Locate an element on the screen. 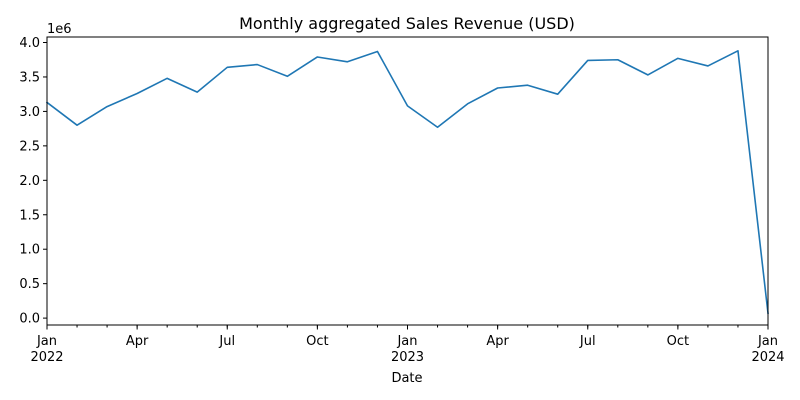 The height and width of the screenshot is (400, 800). y-tick-label: 3.5 is located at coordinates (29, 77).